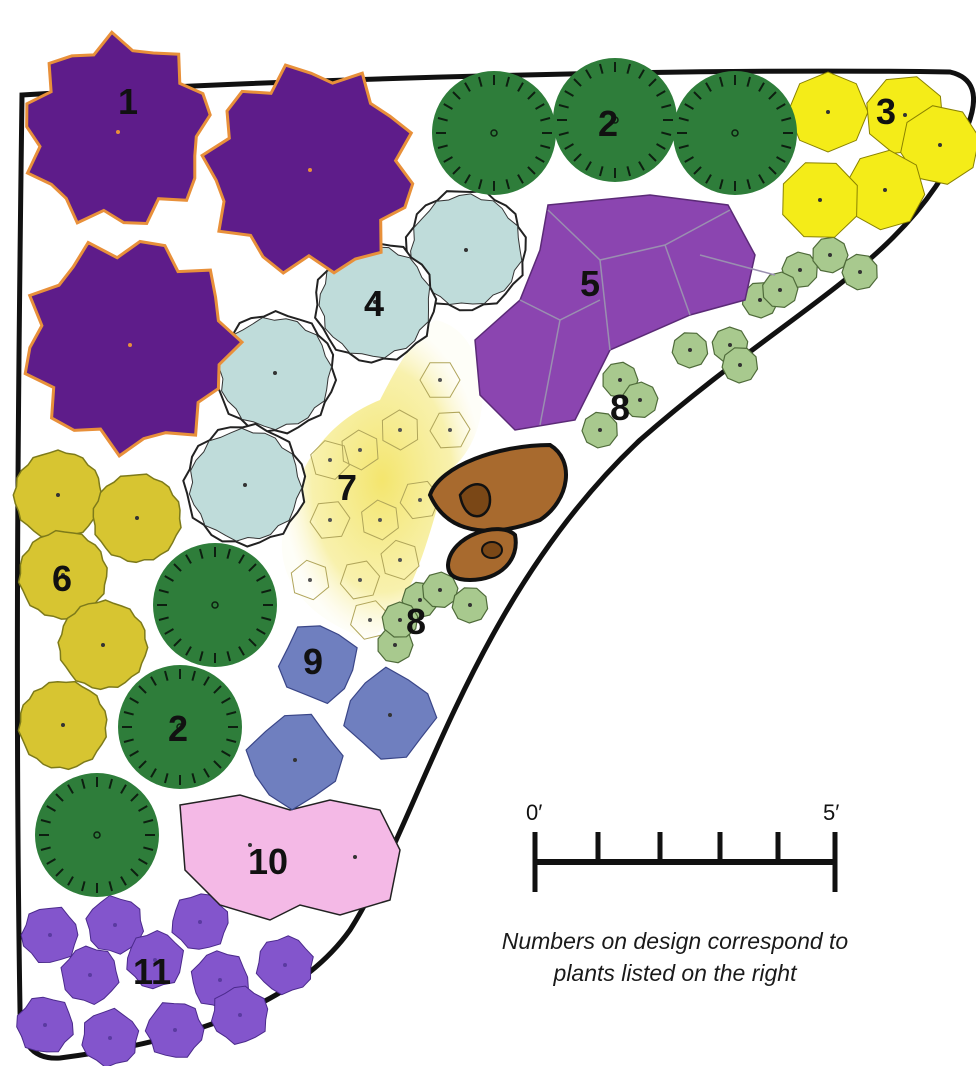 The image size is (976, 1066). What do you see at coordinates (682, 846) in the screenshot?
I see `scale-bar: 0′ 5′` at bounding box center [682, 846].